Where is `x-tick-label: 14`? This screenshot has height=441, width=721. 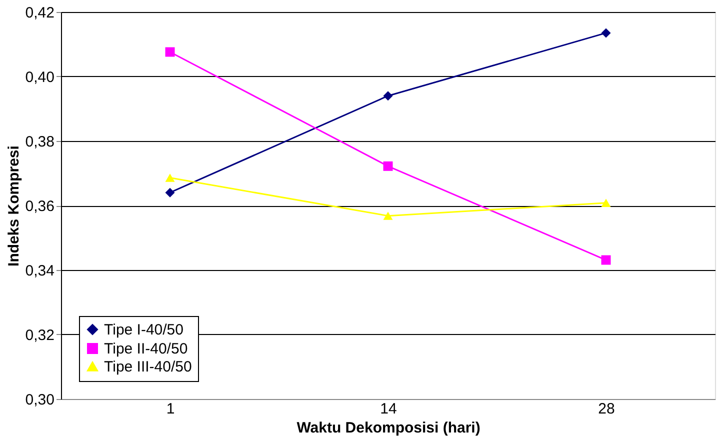
x-tick-label: 14 is located at coordinates (388, 409).